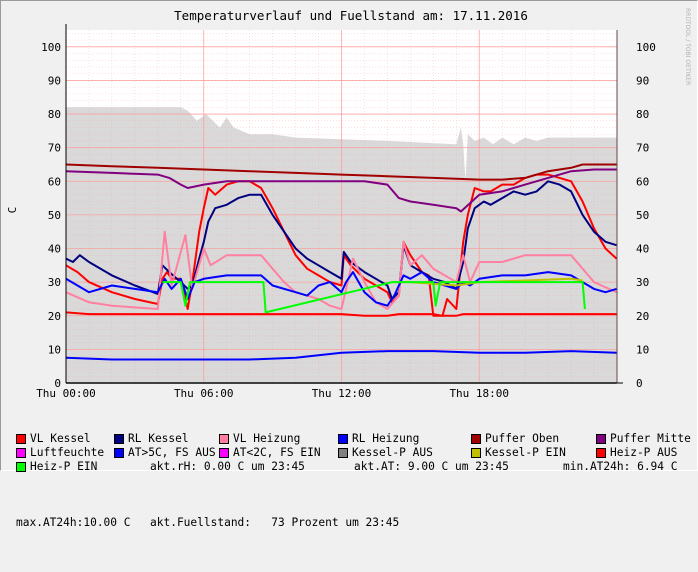 The image size is (698, 572). Describe the element at coordinates (642, 181) in the screenshot. I see `y-tick-label-right: 60` at that location.